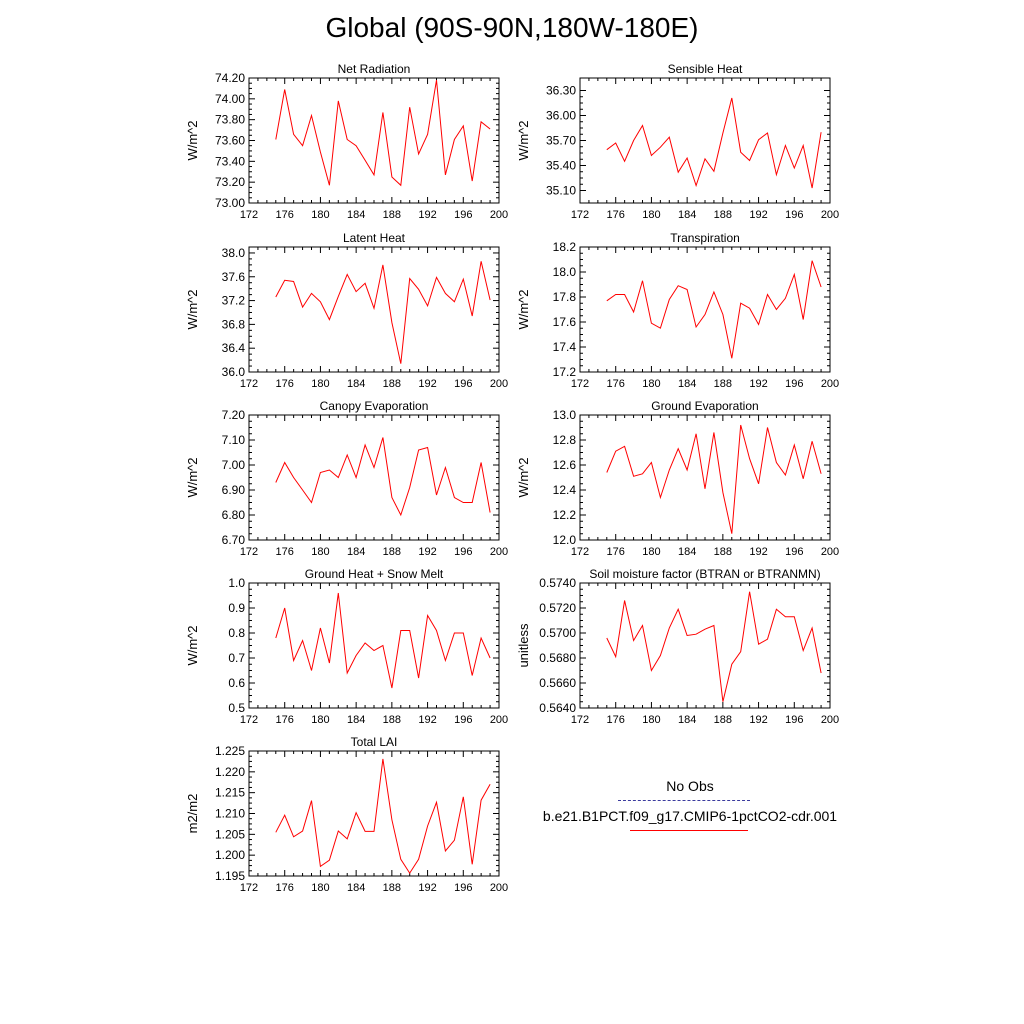  Describe the element at coordinates (565, 490) in the screenshot. I see `panel-ground-evaporation-ytick-label: 12.4` at that location.